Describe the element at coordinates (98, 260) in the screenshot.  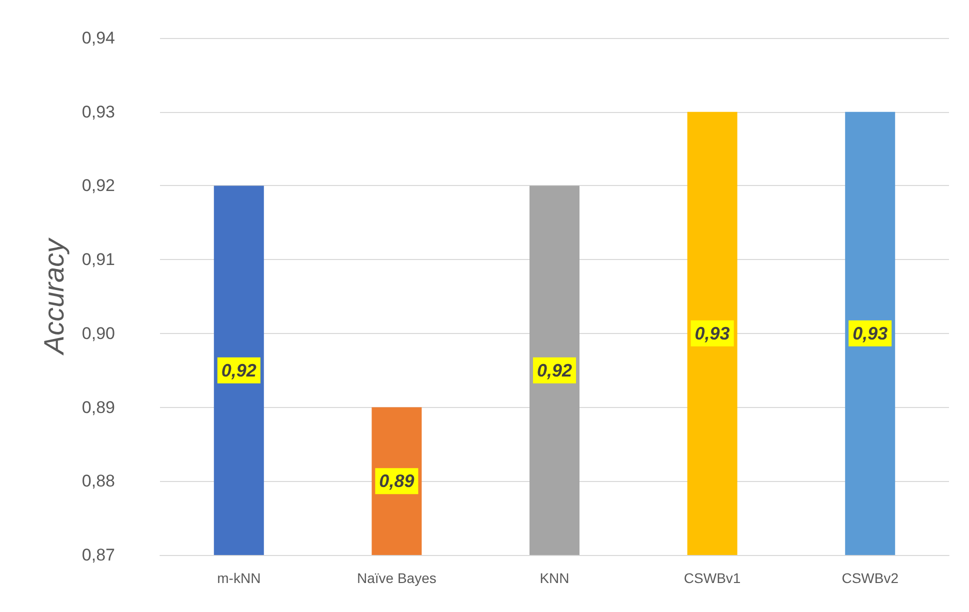
I see `y-tick-label: 0,91` at that location.